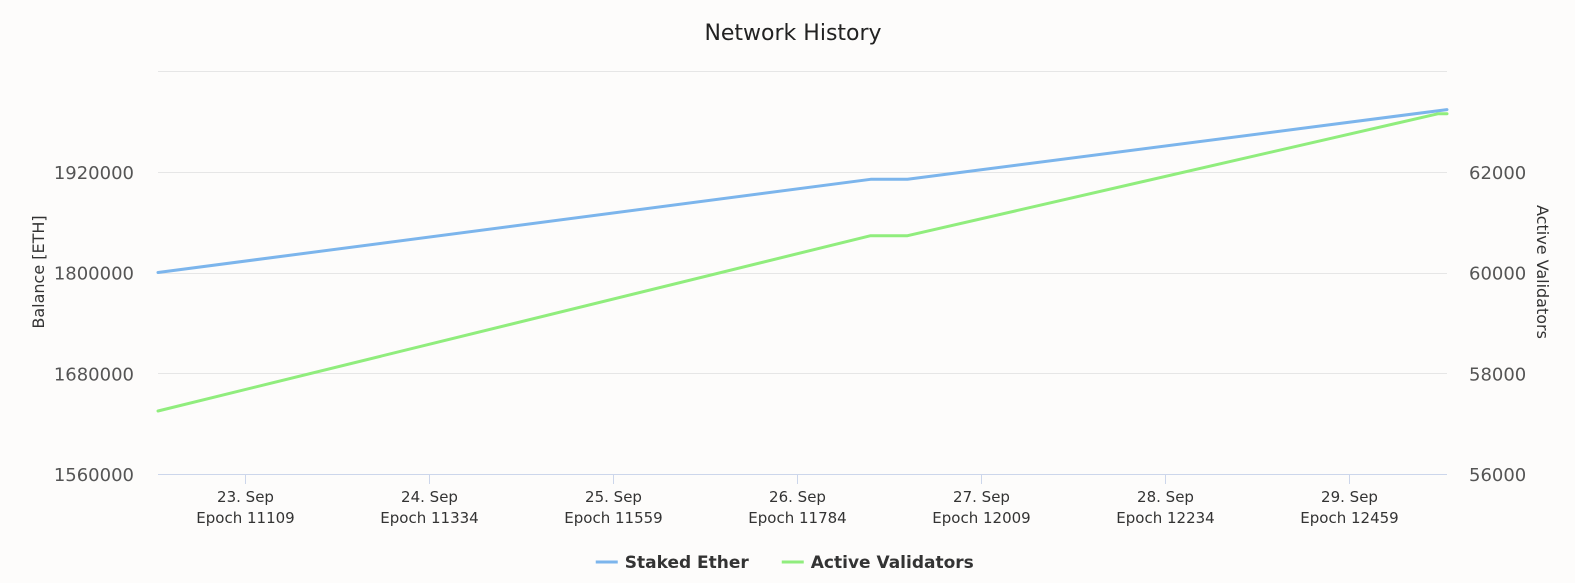 The image size is (1575, 583). I want to click on y-right-tick-label: 60000, so click(1497, 274).